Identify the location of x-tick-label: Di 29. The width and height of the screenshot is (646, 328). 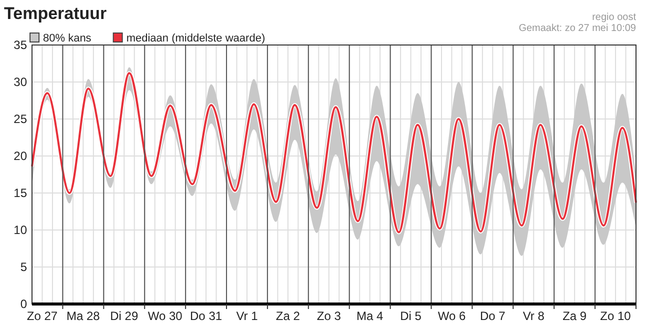
(124, 316).